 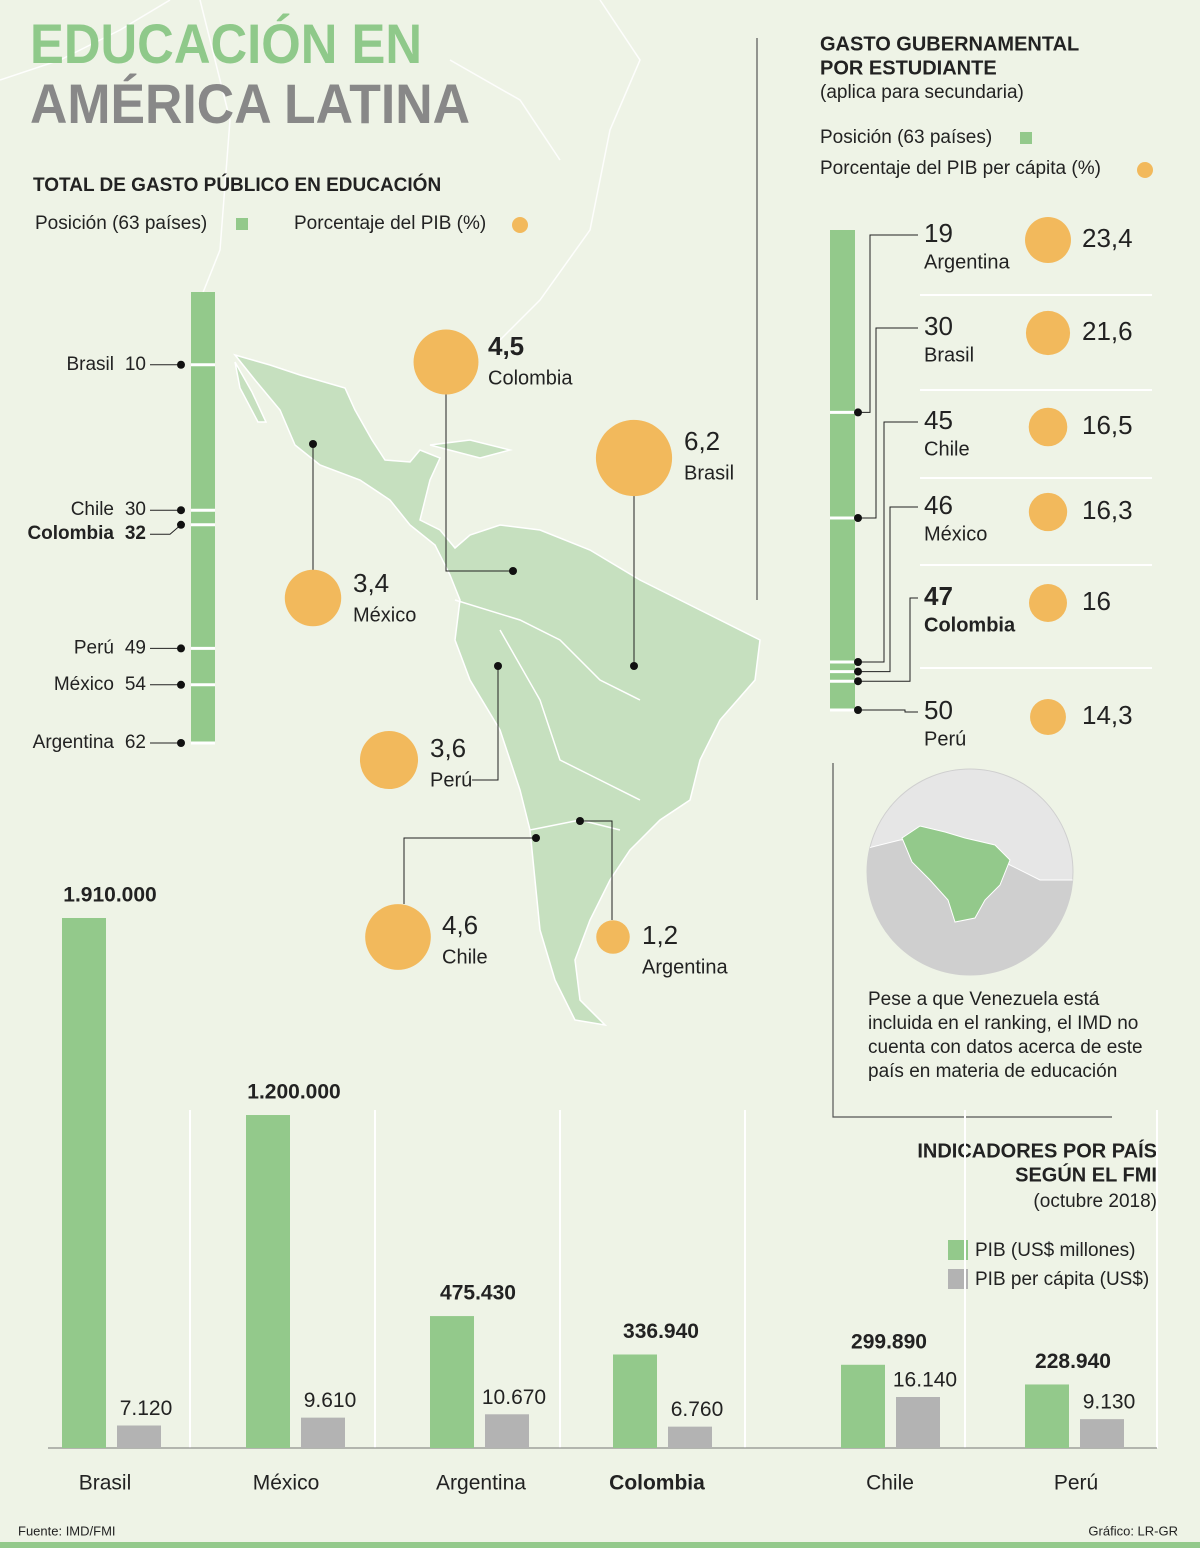 What do you see at coordinates (94, 647) in the screenshot?
I see `country-label: Perú` at bounding box center [94, 647].